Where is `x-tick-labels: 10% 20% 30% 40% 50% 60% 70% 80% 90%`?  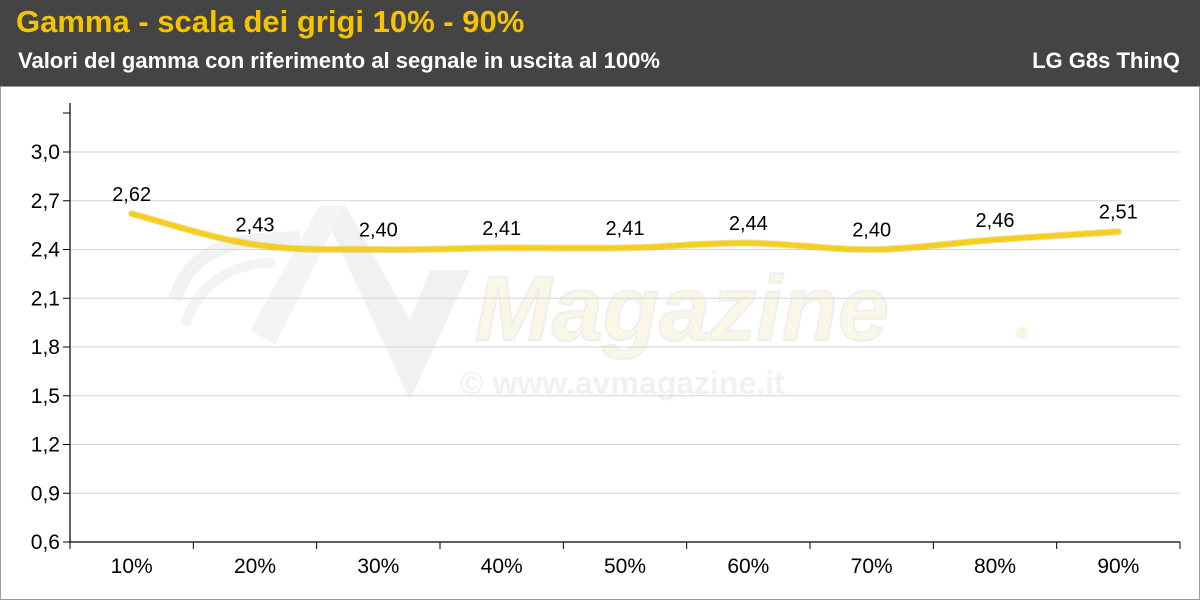
x-tick-labels: 10% 20% 30% 40% 50% 60% 70% 80% 90% is located at coordinates (625, 566).